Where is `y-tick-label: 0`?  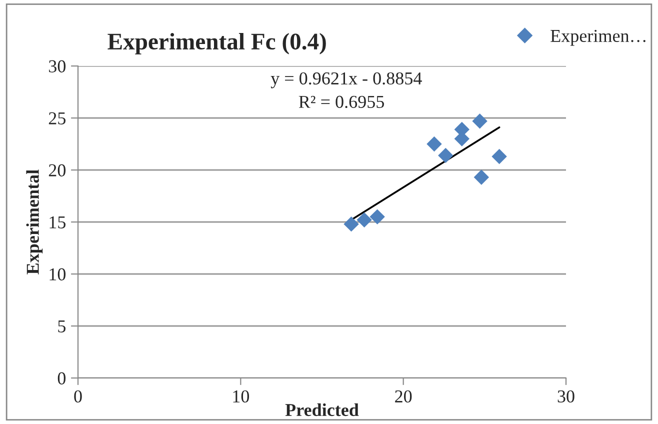 y-tick-label: 0 is located at coordinates (62, 378).